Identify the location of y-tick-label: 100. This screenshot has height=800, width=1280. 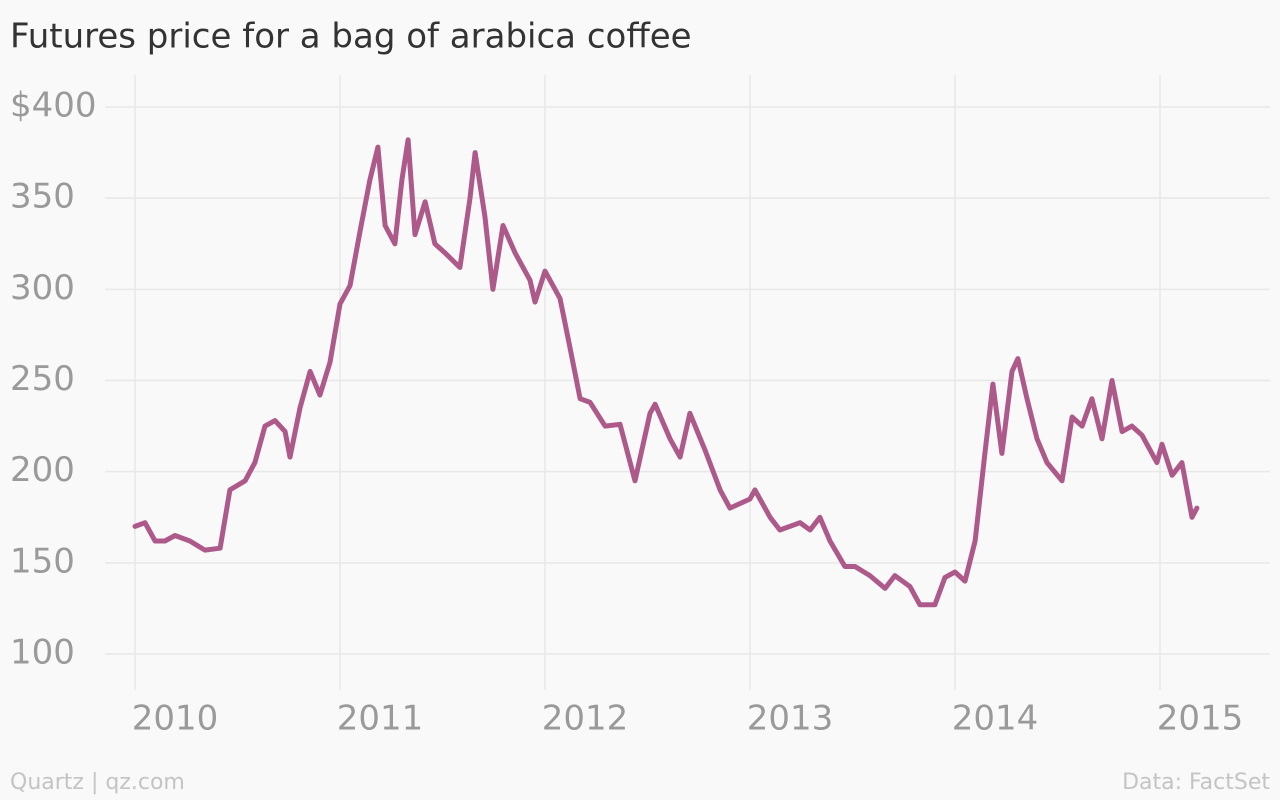
(42, 653).